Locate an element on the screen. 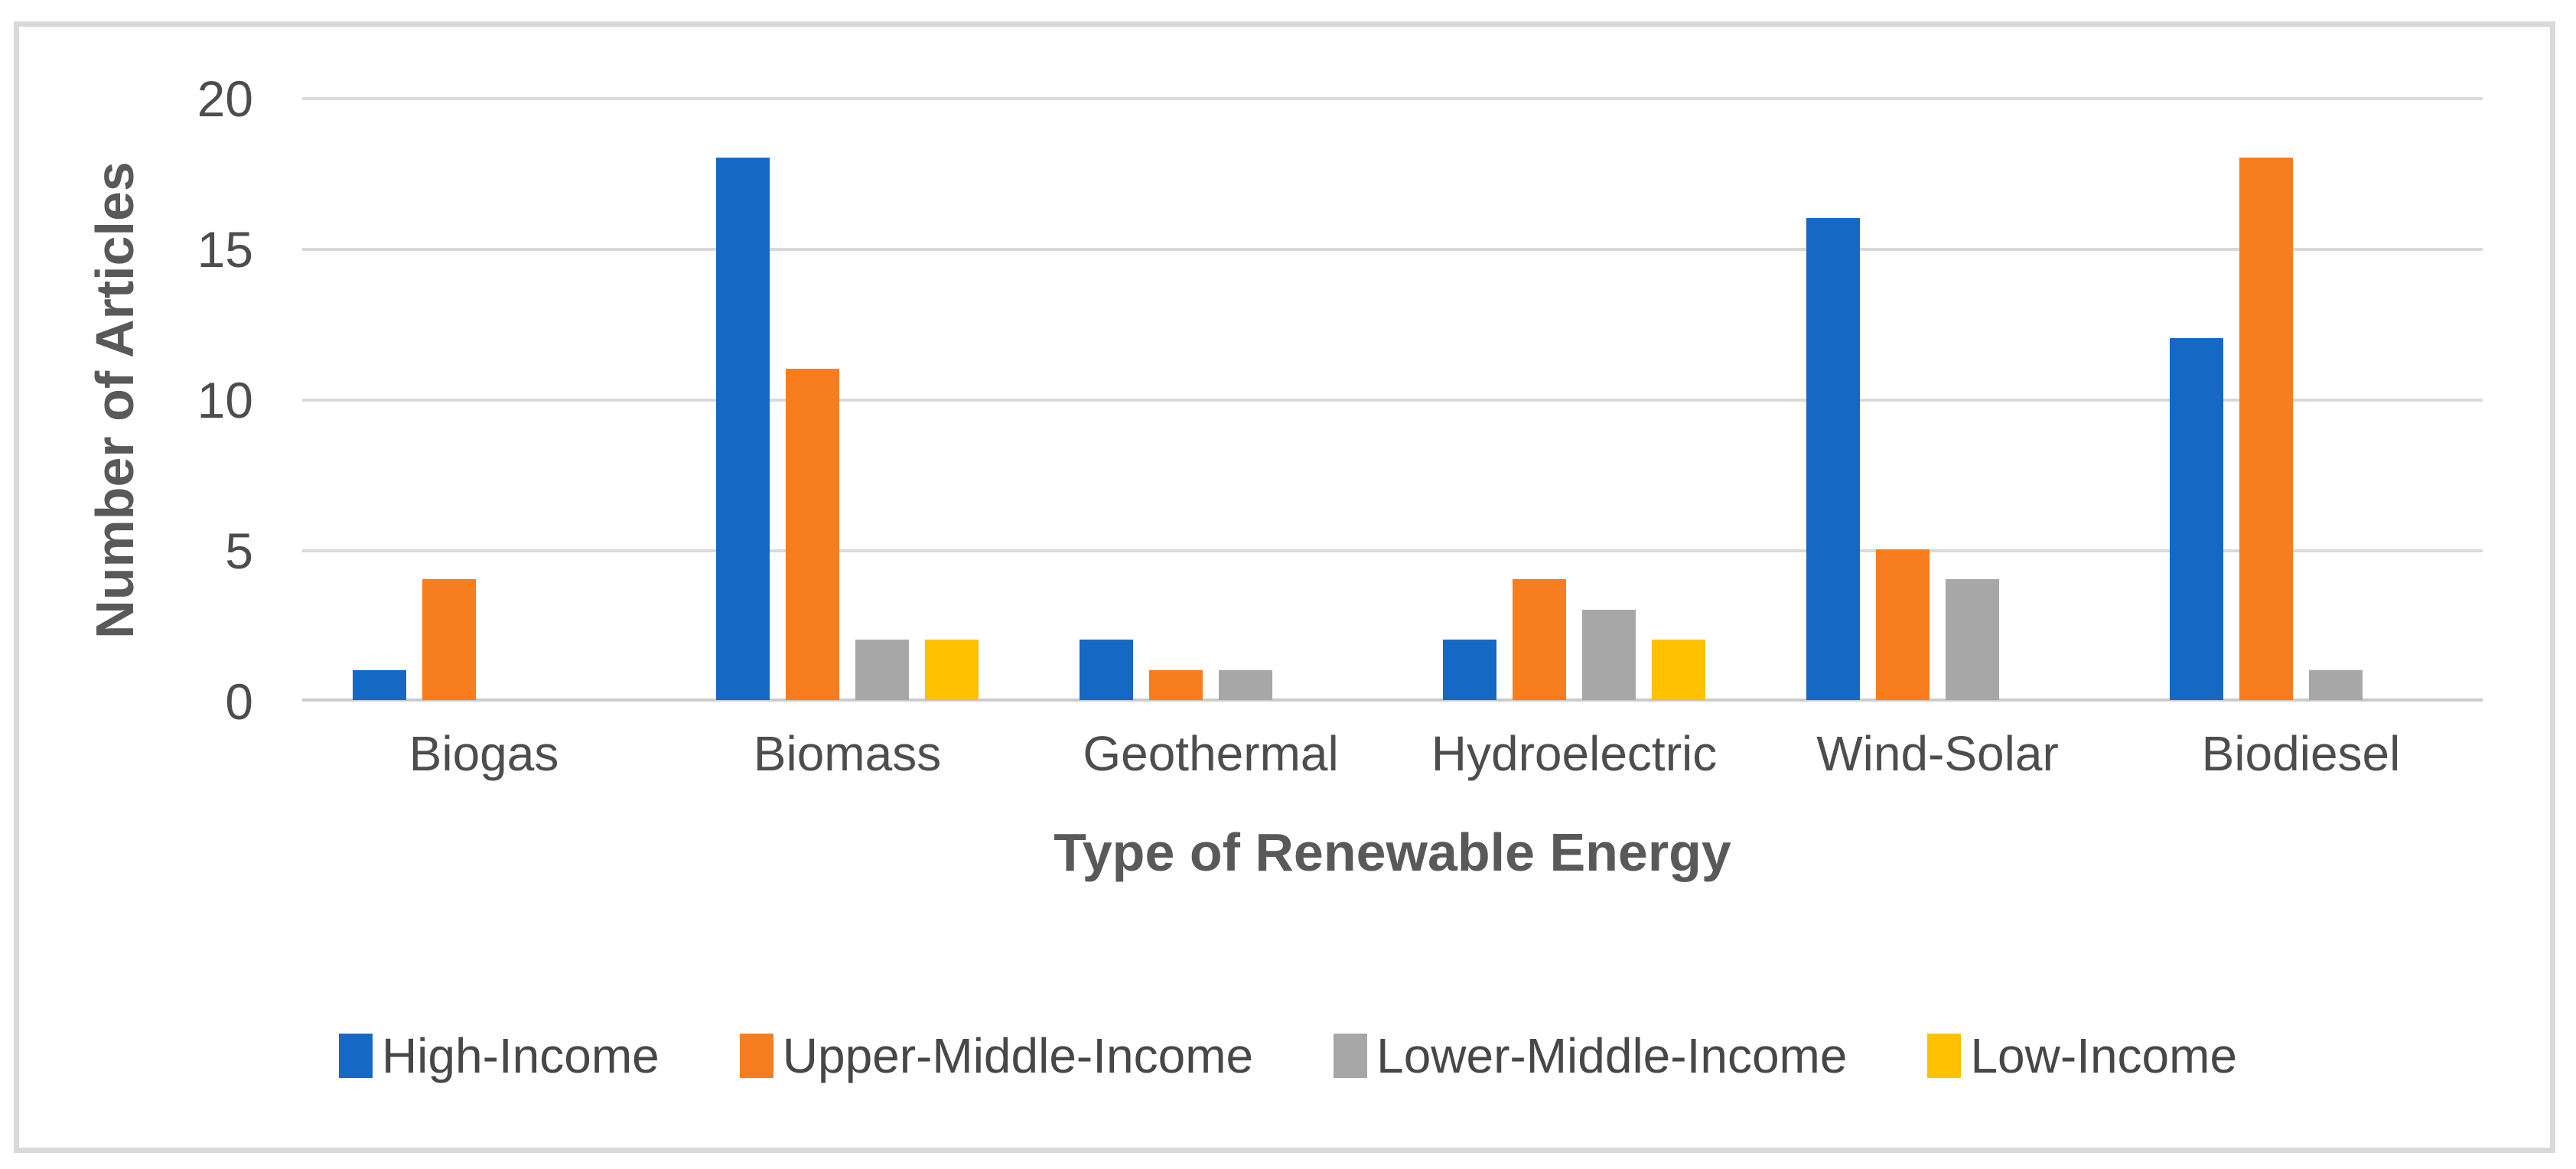  legend-item: Upper-Middle-Income is located at coordinates (997, 1056).